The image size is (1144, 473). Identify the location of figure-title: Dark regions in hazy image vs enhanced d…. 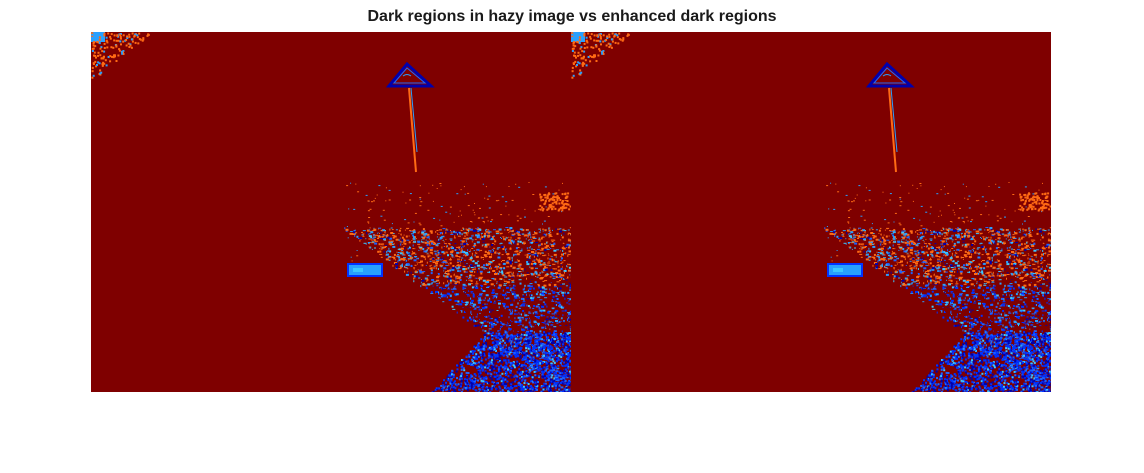
(572, 16).